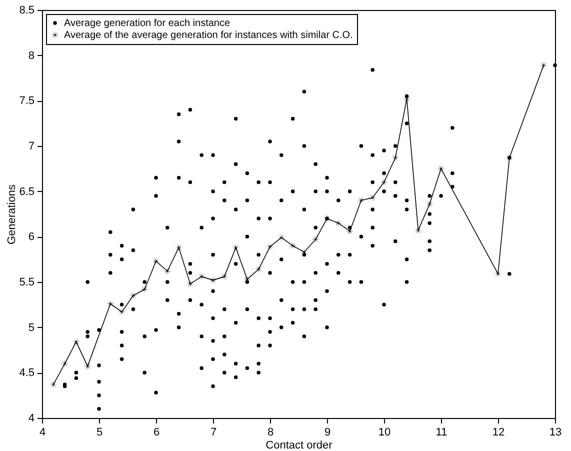 The image size is (571, 451). I want to click on y-tick-label: 8, so click(31, 56).